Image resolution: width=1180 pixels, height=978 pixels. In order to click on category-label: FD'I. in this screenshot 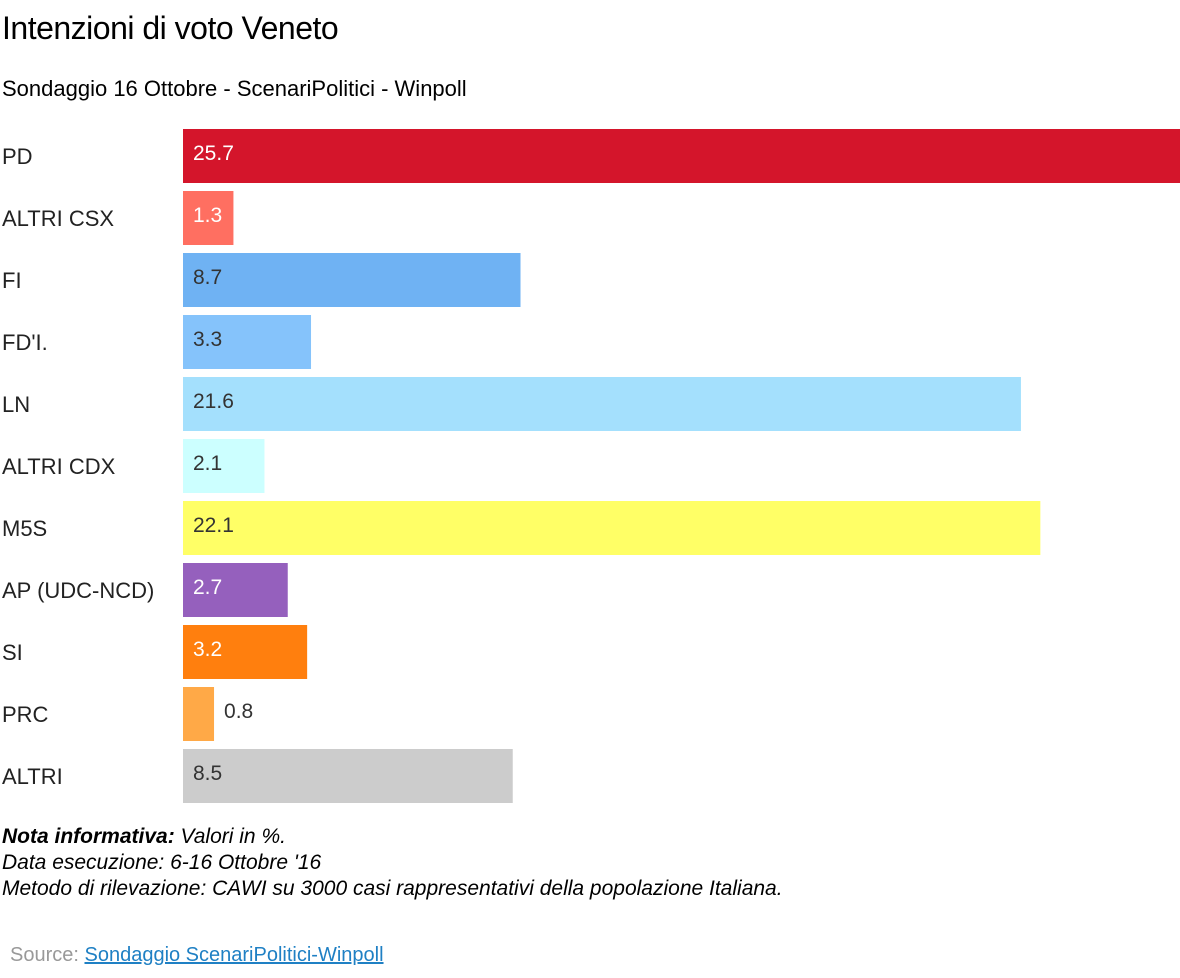, I will do `click(25, 342)`.